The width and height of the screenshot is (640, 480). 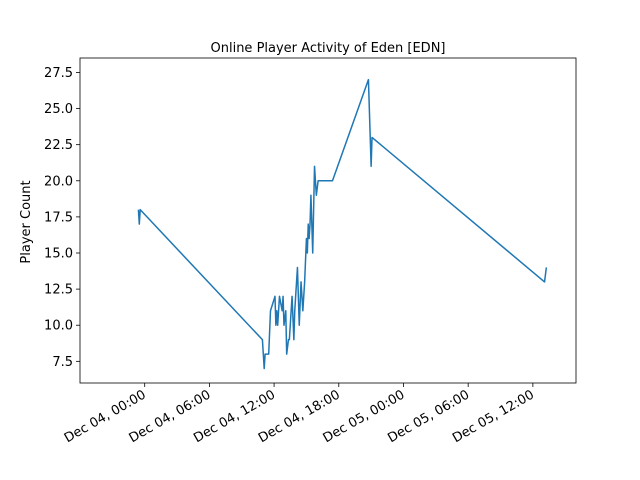 I want to click on y-tick-label: 20.0, so click(x=58, y=181).